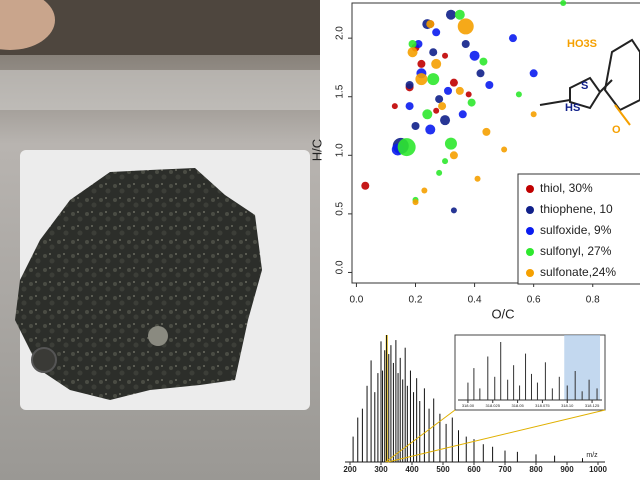  What do you see at coordinates (505, 469) in the screenshot?
I see `x-tick-label: 700` at bounding box center [505, 469].